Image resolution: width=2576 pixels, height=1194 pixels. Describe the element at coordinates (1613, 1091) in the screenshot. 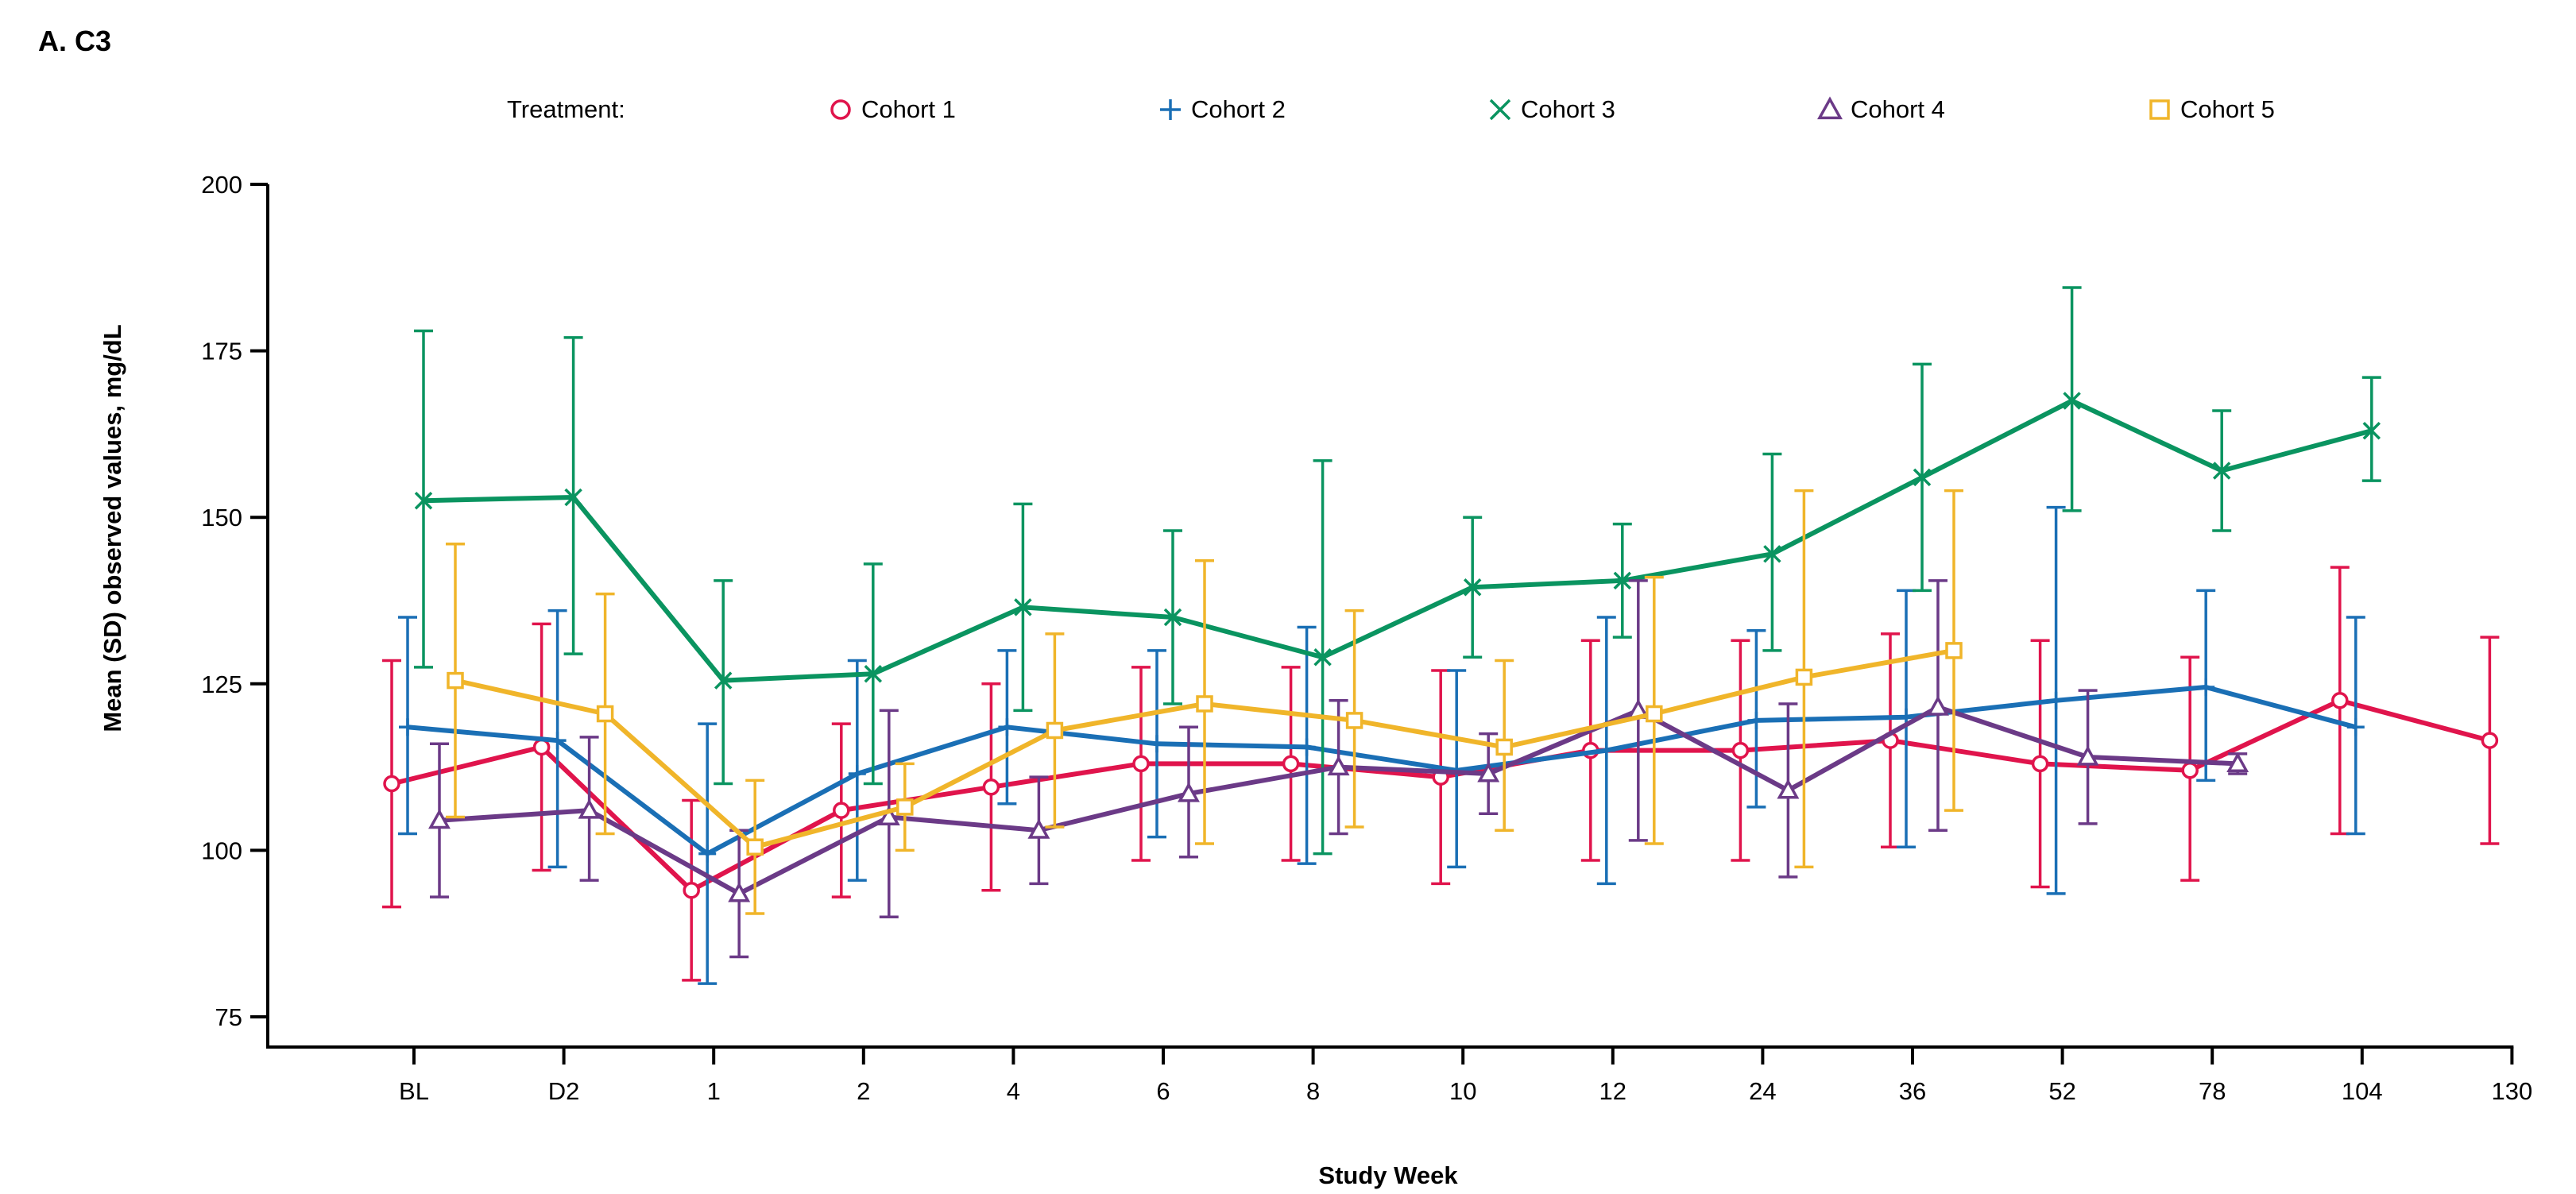

I see `x-tick-label: 12` at that location.